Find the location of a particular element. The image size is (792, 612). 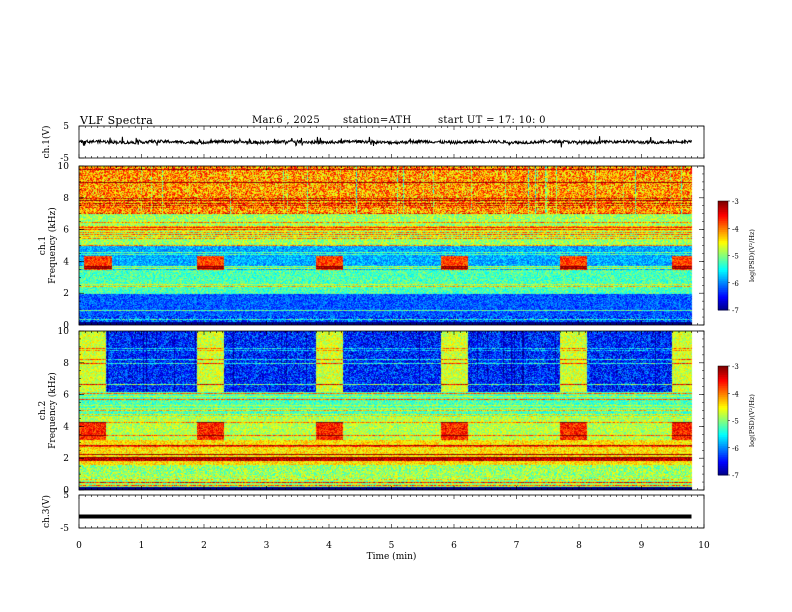

x-tick-label: 1 is located at coordinates (142, 546).